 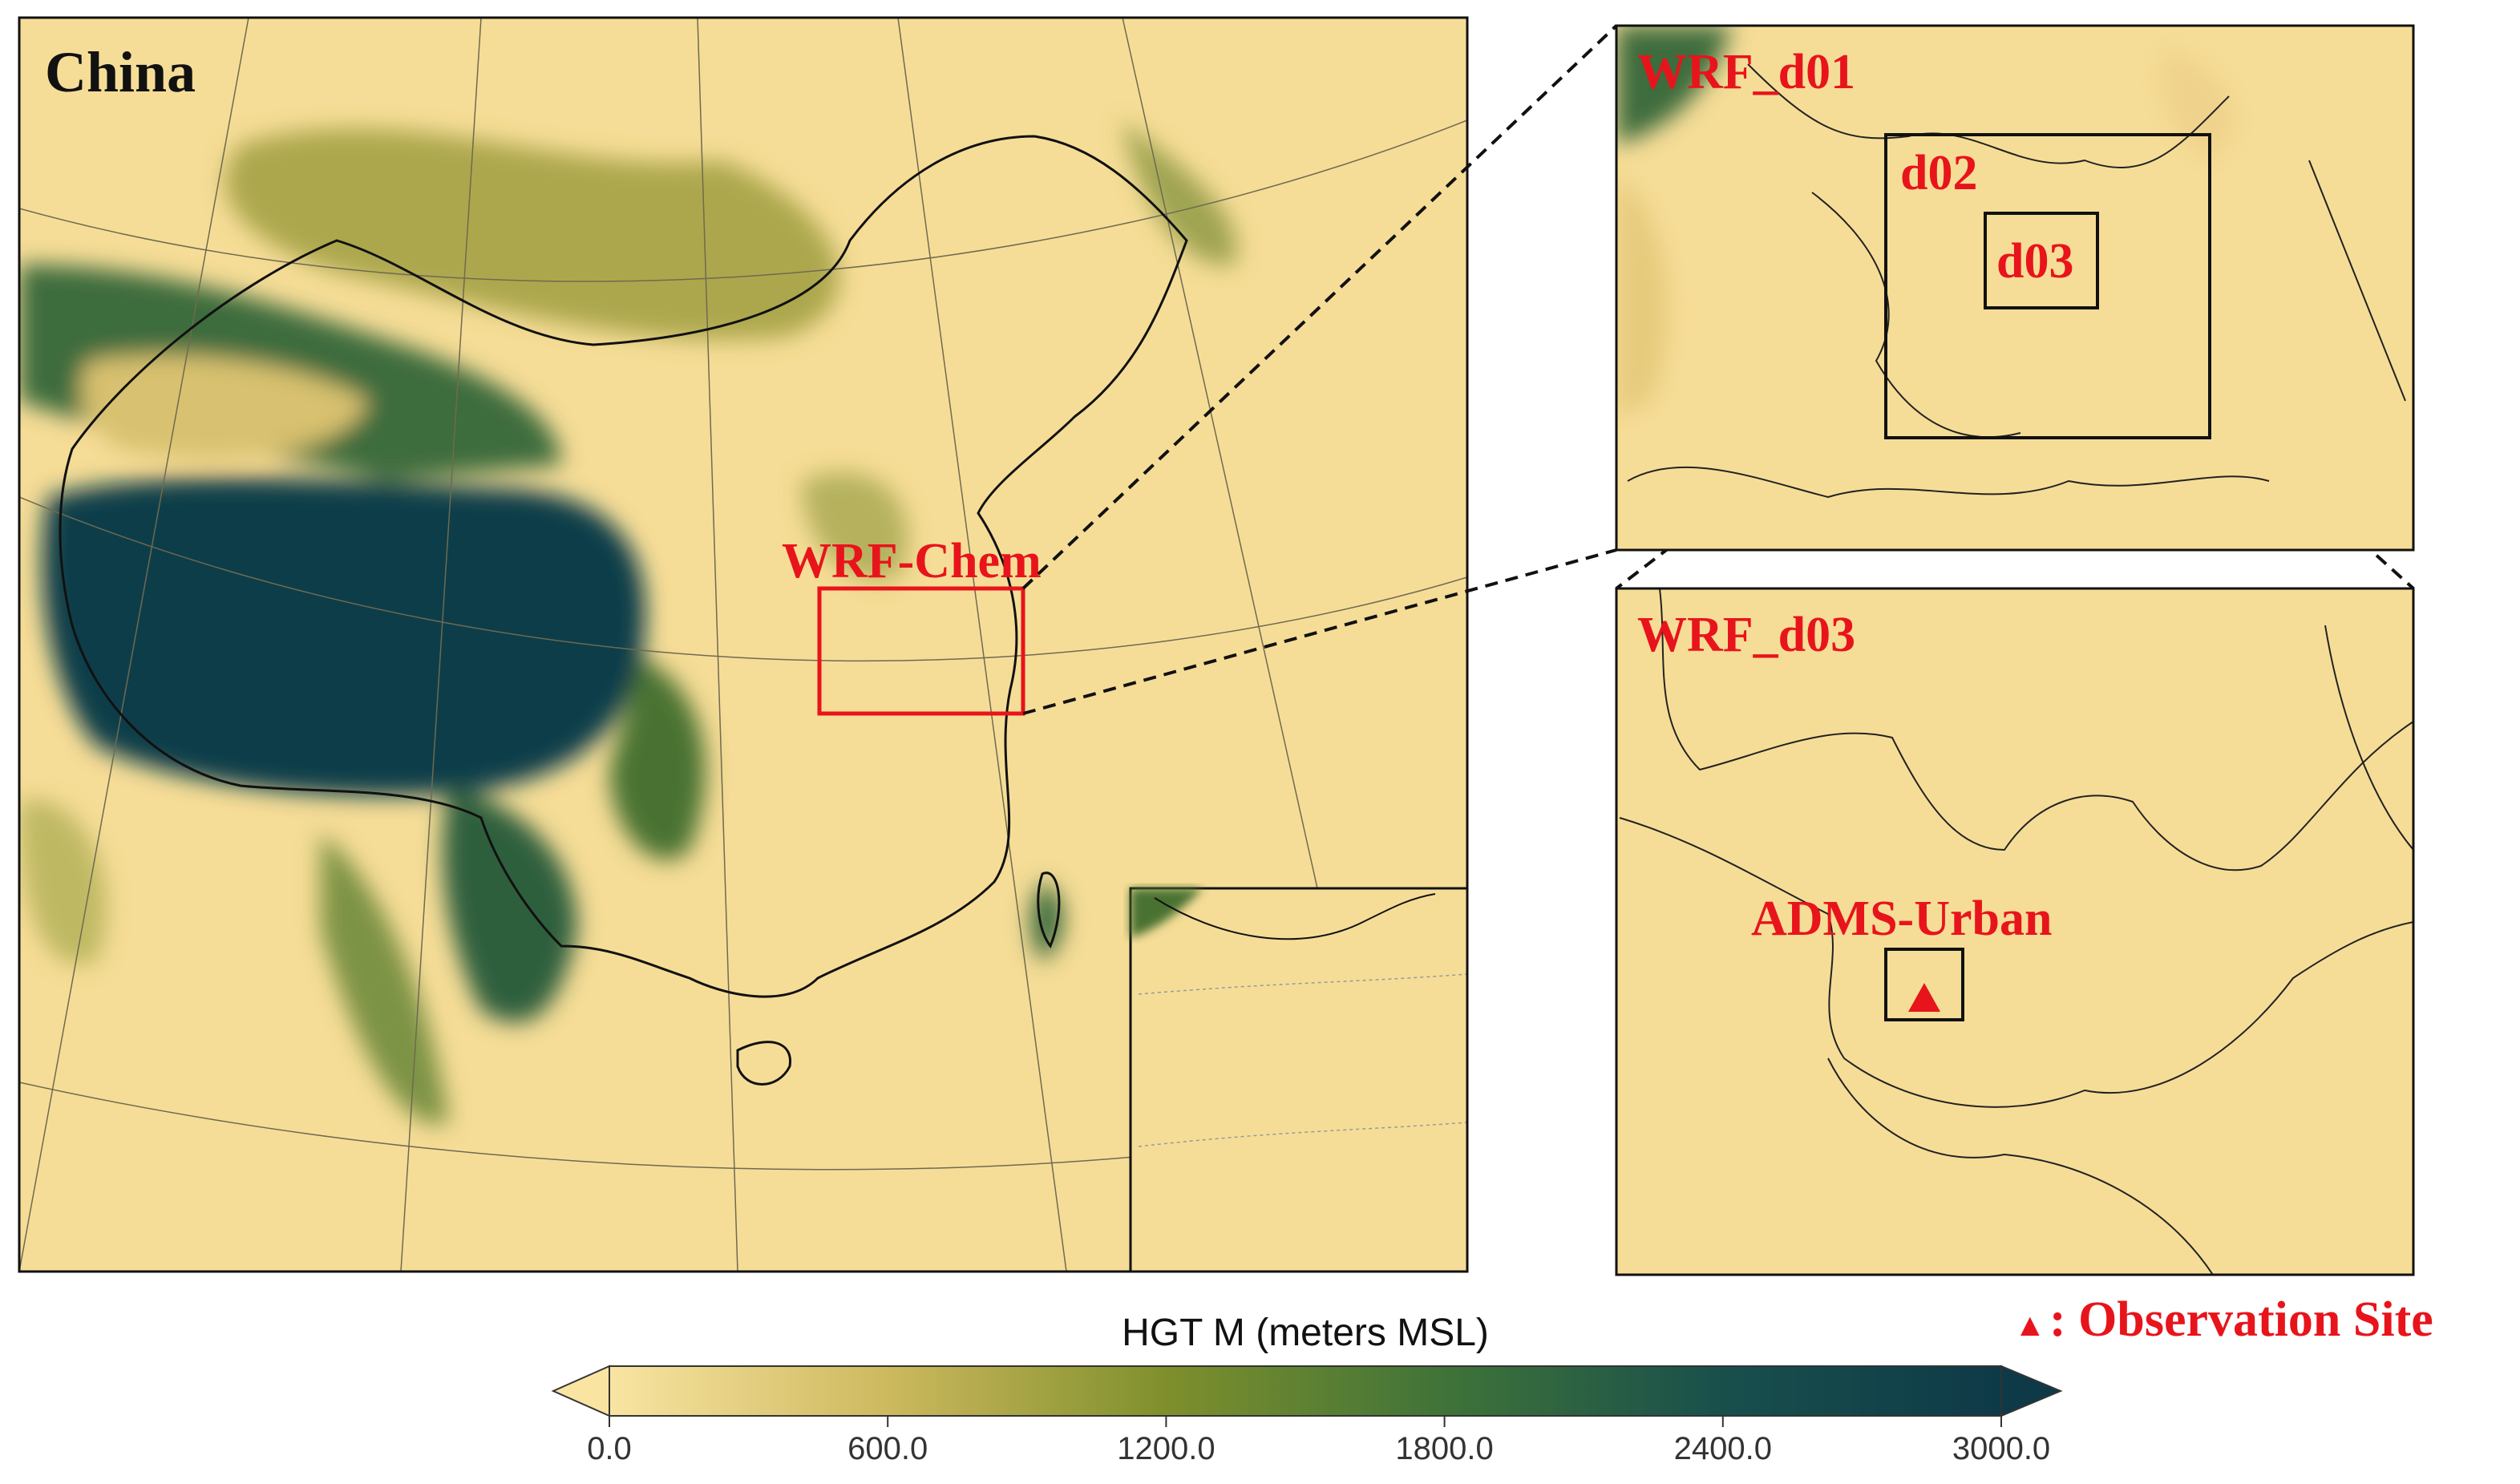 What do you see at coordinates (120, 72) in the screenshot?
I see `map-title: China` at bounding box center [120, 72].